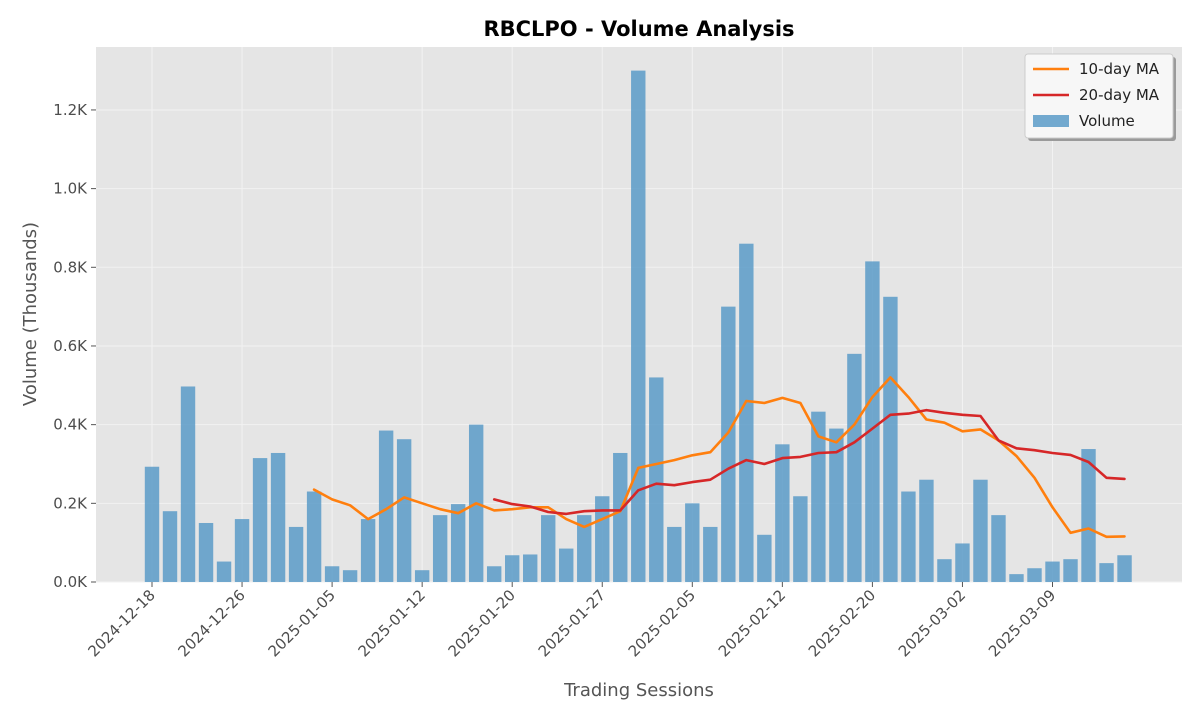 Image resolution: width=1200 pixels, height=720 pixels. I want to click on legend: 10-day MA 20-day MA Volume, so click(1100, 97).